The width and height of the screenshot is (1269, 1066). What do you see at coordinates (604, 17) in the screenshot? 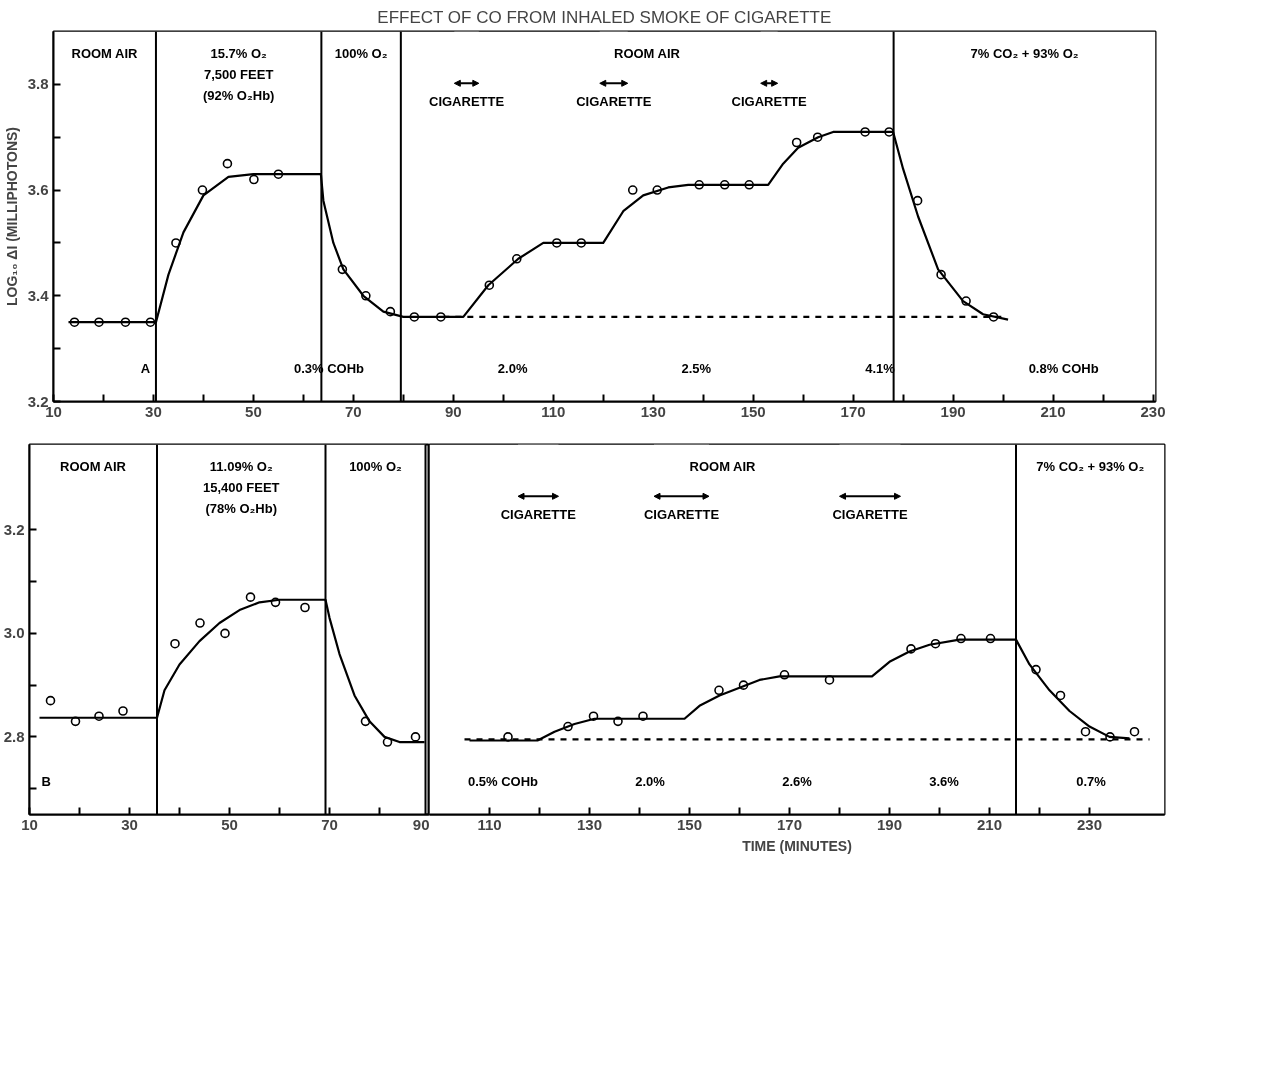
I see `chart-title: EFFECT OF CO FROM INHALED SMOKE OF CIGARETTE` at bounding box center [604, 17].